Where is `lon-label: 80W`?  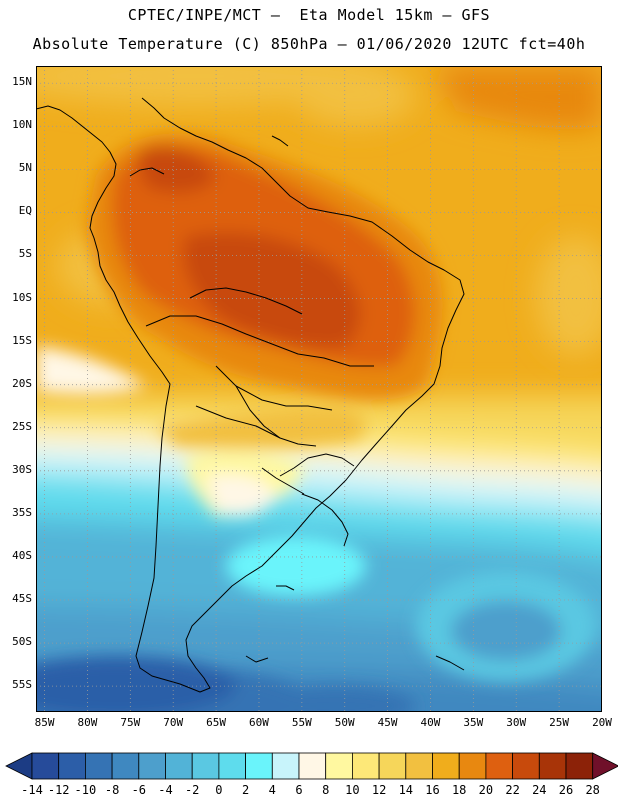 lon-label: 80W is located at coordinates (87, 722).